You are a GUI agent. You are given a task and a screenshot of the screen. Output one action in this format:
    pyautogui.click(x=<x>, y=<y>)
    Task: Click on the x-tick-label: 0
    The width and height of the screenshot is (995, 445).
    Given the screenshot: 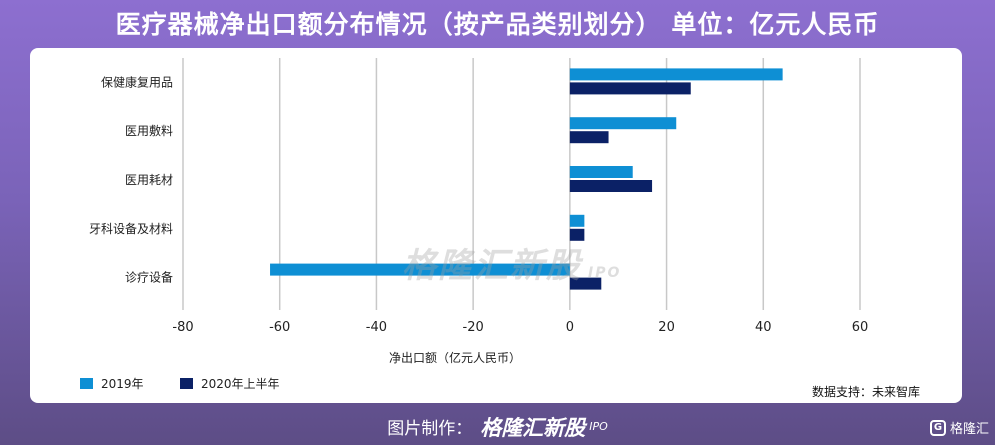 What is the action you would take?
    pyautogui.click(x=570, y=327)
    